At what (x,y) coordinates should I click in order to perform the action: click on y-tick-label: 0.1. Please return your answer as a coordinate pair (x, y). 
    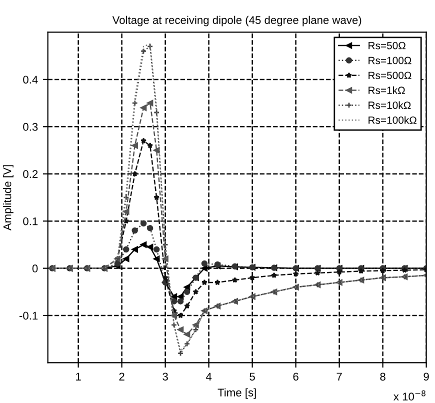
    Looking at the image, I should click on (30, 221).